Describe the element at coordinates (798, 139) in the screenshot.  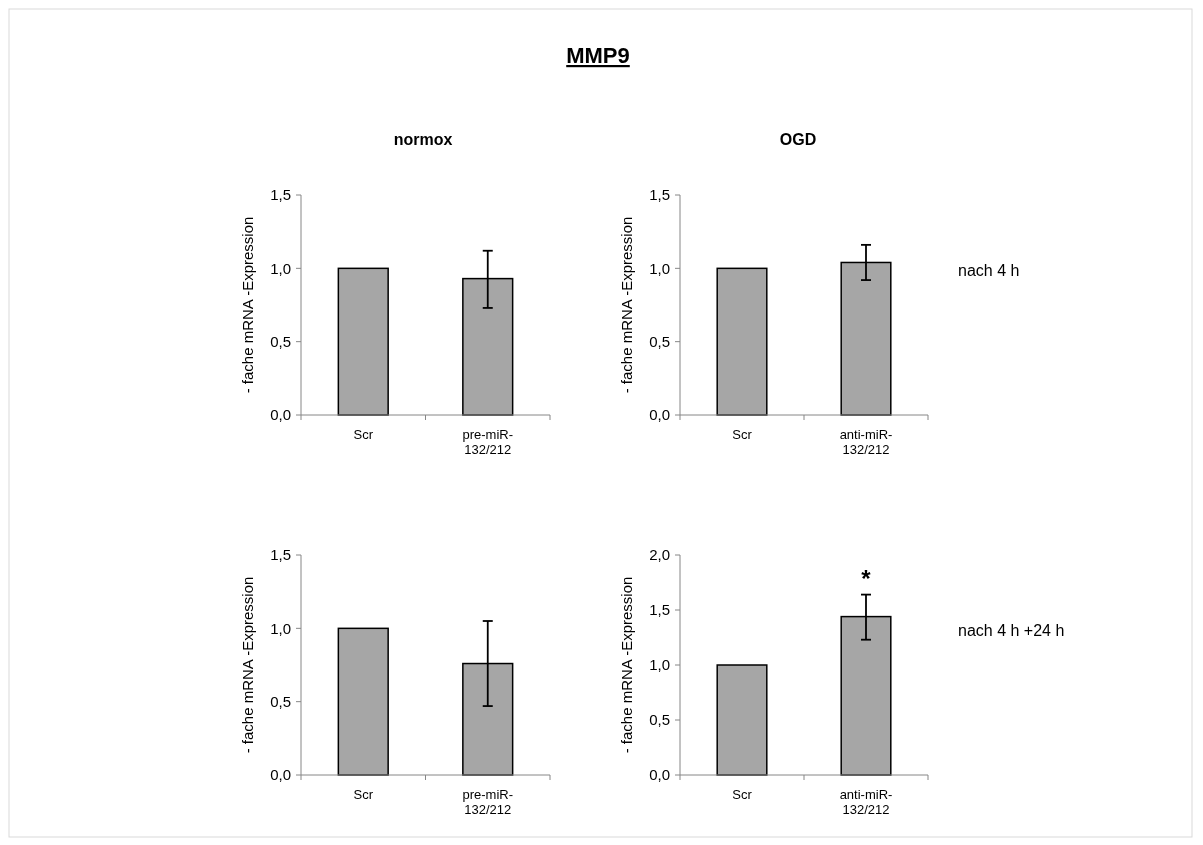
I see `chart-title: OGD` at that location.